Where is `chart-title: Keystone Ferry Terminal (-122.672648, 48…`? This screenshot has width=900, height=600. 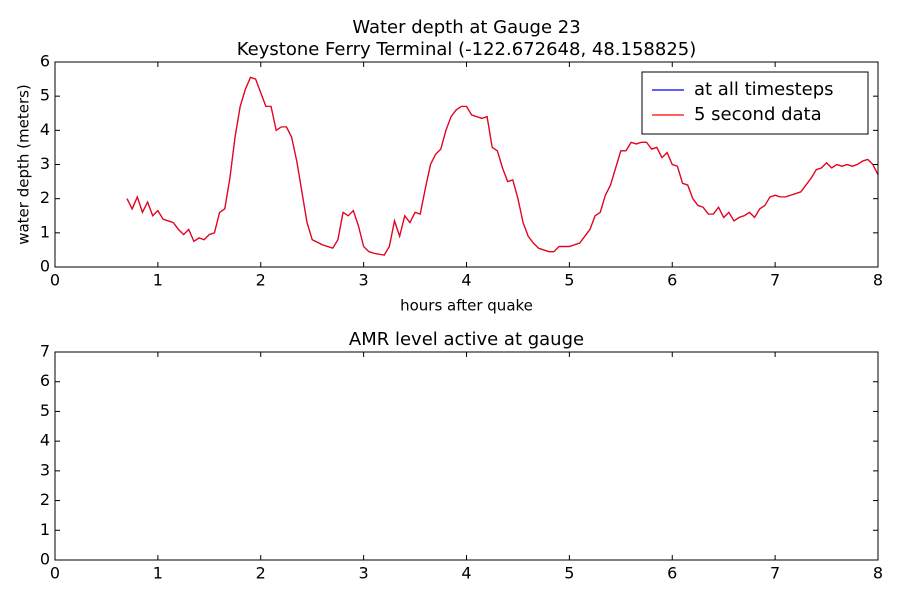
chart-title: Keystone Ferry Terminal (-122.672648, 48… is located at coordinates (467, 49).